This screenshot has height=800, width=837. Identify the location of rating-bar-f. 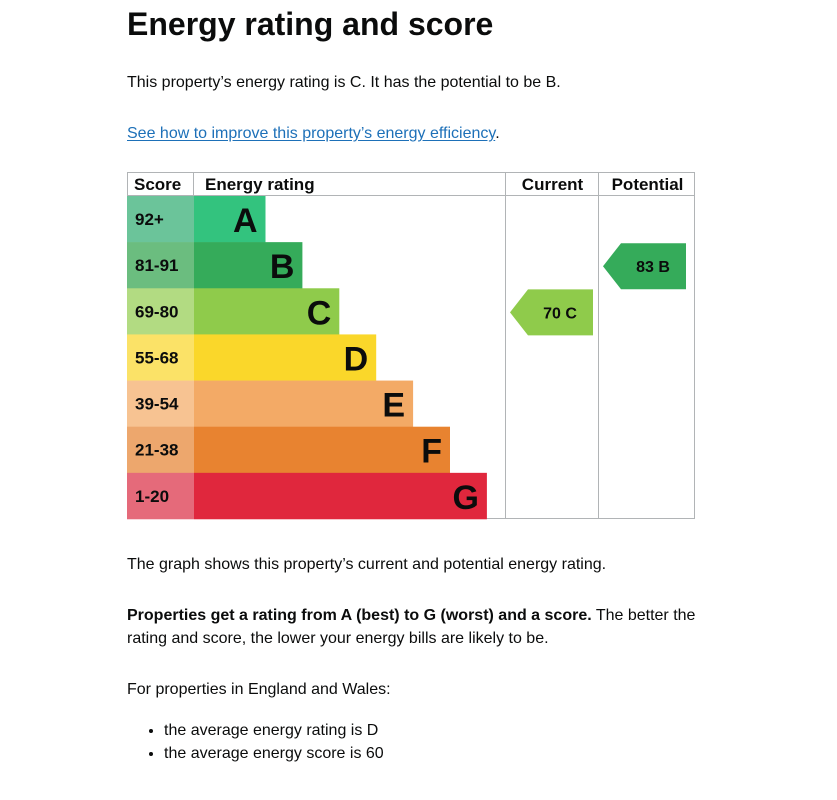
(322, 450).